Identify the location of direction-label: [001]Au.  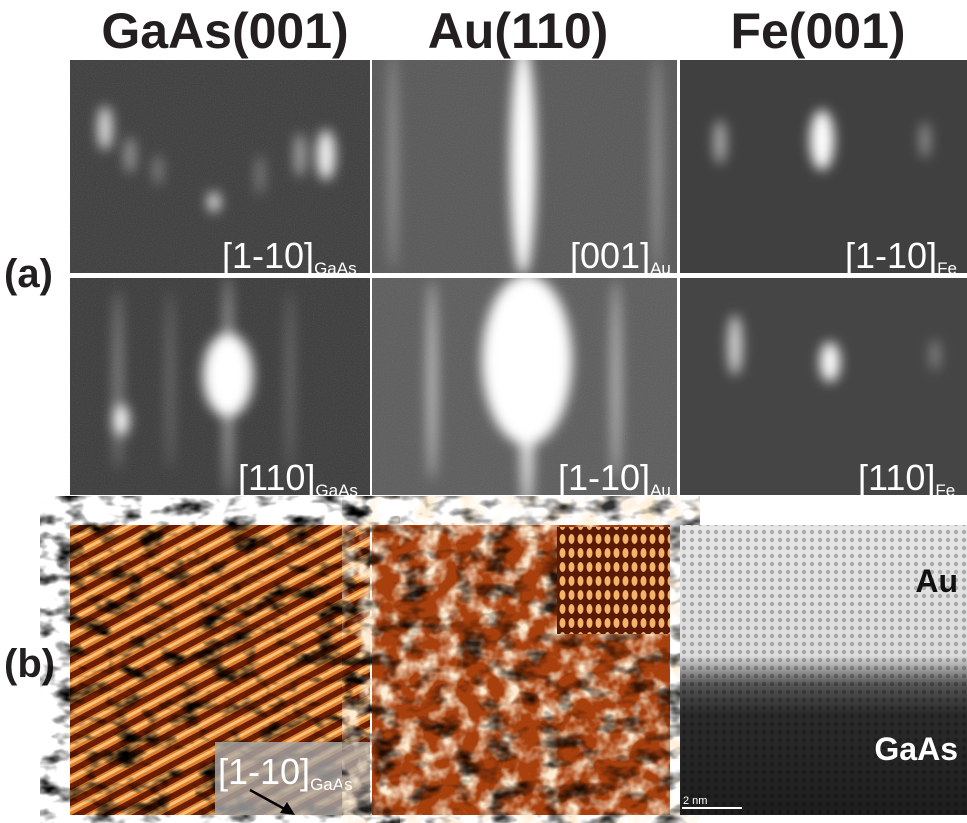
(620, 256).